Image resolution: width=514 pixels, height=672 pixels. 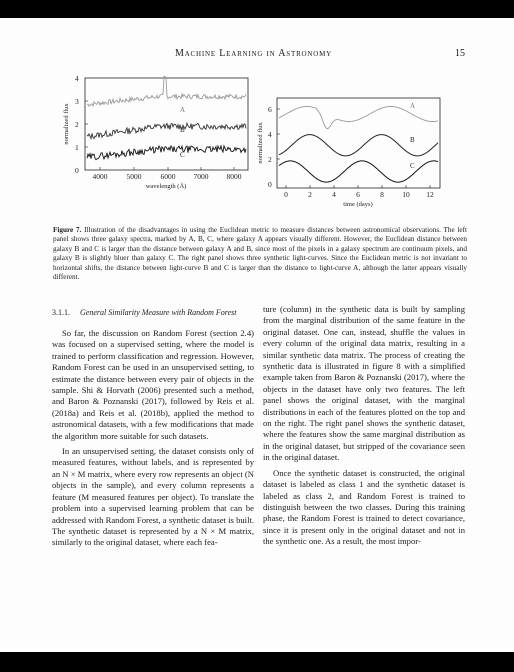 I want to click on right-xticks: 0 2 4 6 8 10 12, so click(x=359, y=194).